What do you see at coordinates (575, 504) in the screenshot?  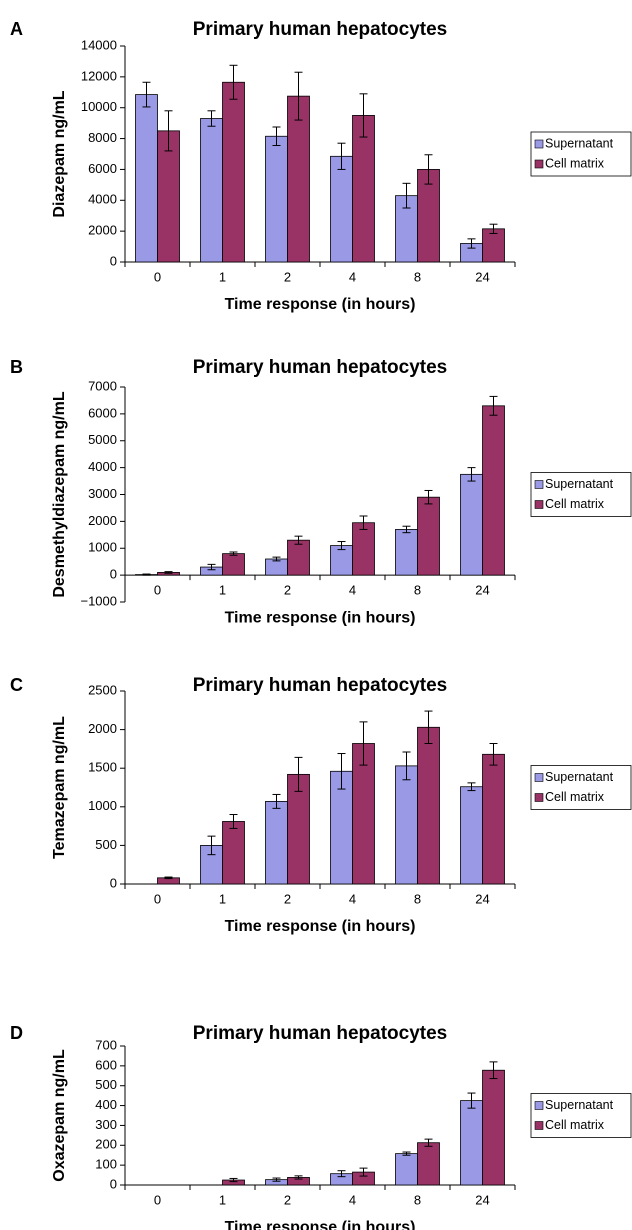 I see `legend-label: Cell matrix` at bounding box center [575, 504].